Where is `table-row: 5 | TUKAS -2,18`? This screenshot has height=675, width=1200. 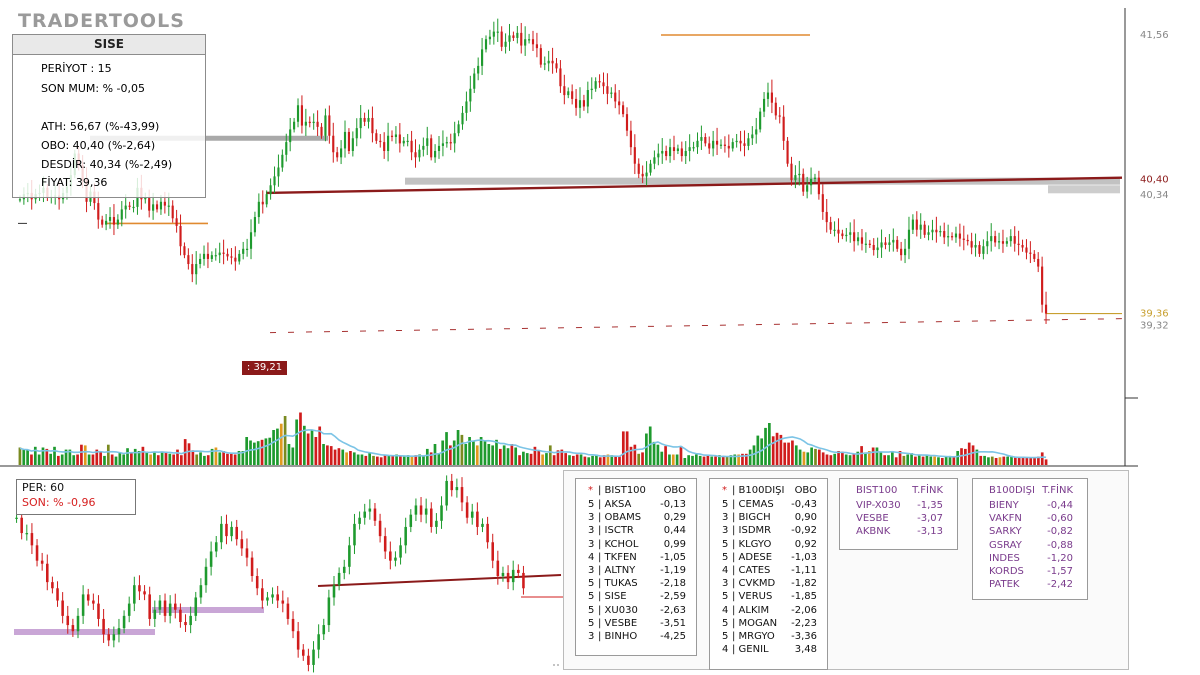
table-row: 5 | TUKAS -2,18 is located at coordinates (636, 585).